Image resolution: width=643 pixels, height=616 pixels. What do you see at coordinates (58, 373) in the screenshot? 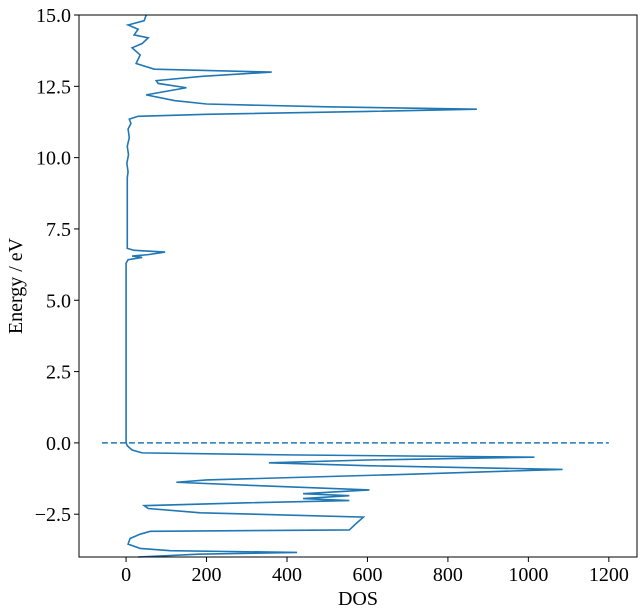
I see `y-tick-label: 2.5` at bounding box center [58, 373].